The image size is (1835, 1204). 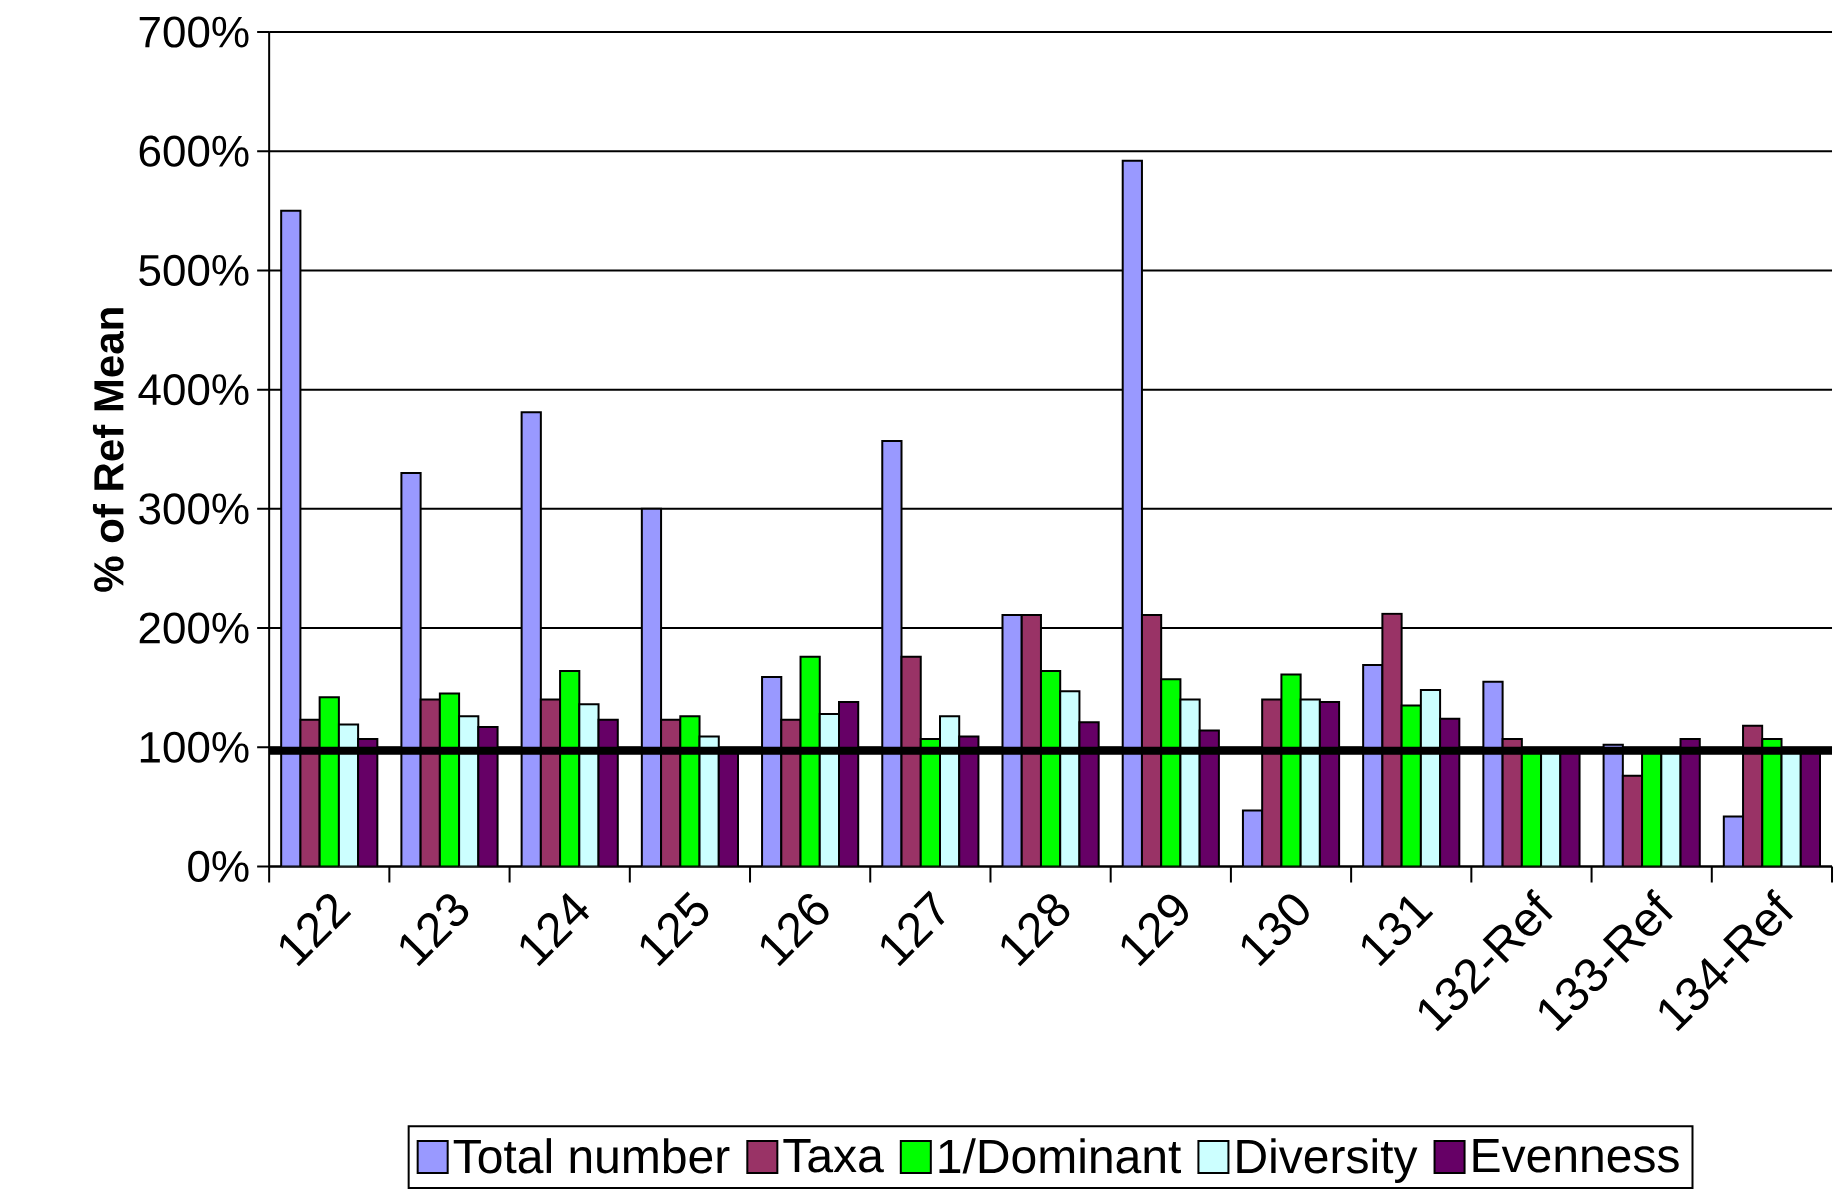 What do you see at coordinates (591, 1156) in the screenshot?
I see `legend-label: Total number` at bounding box center [591, 1156].